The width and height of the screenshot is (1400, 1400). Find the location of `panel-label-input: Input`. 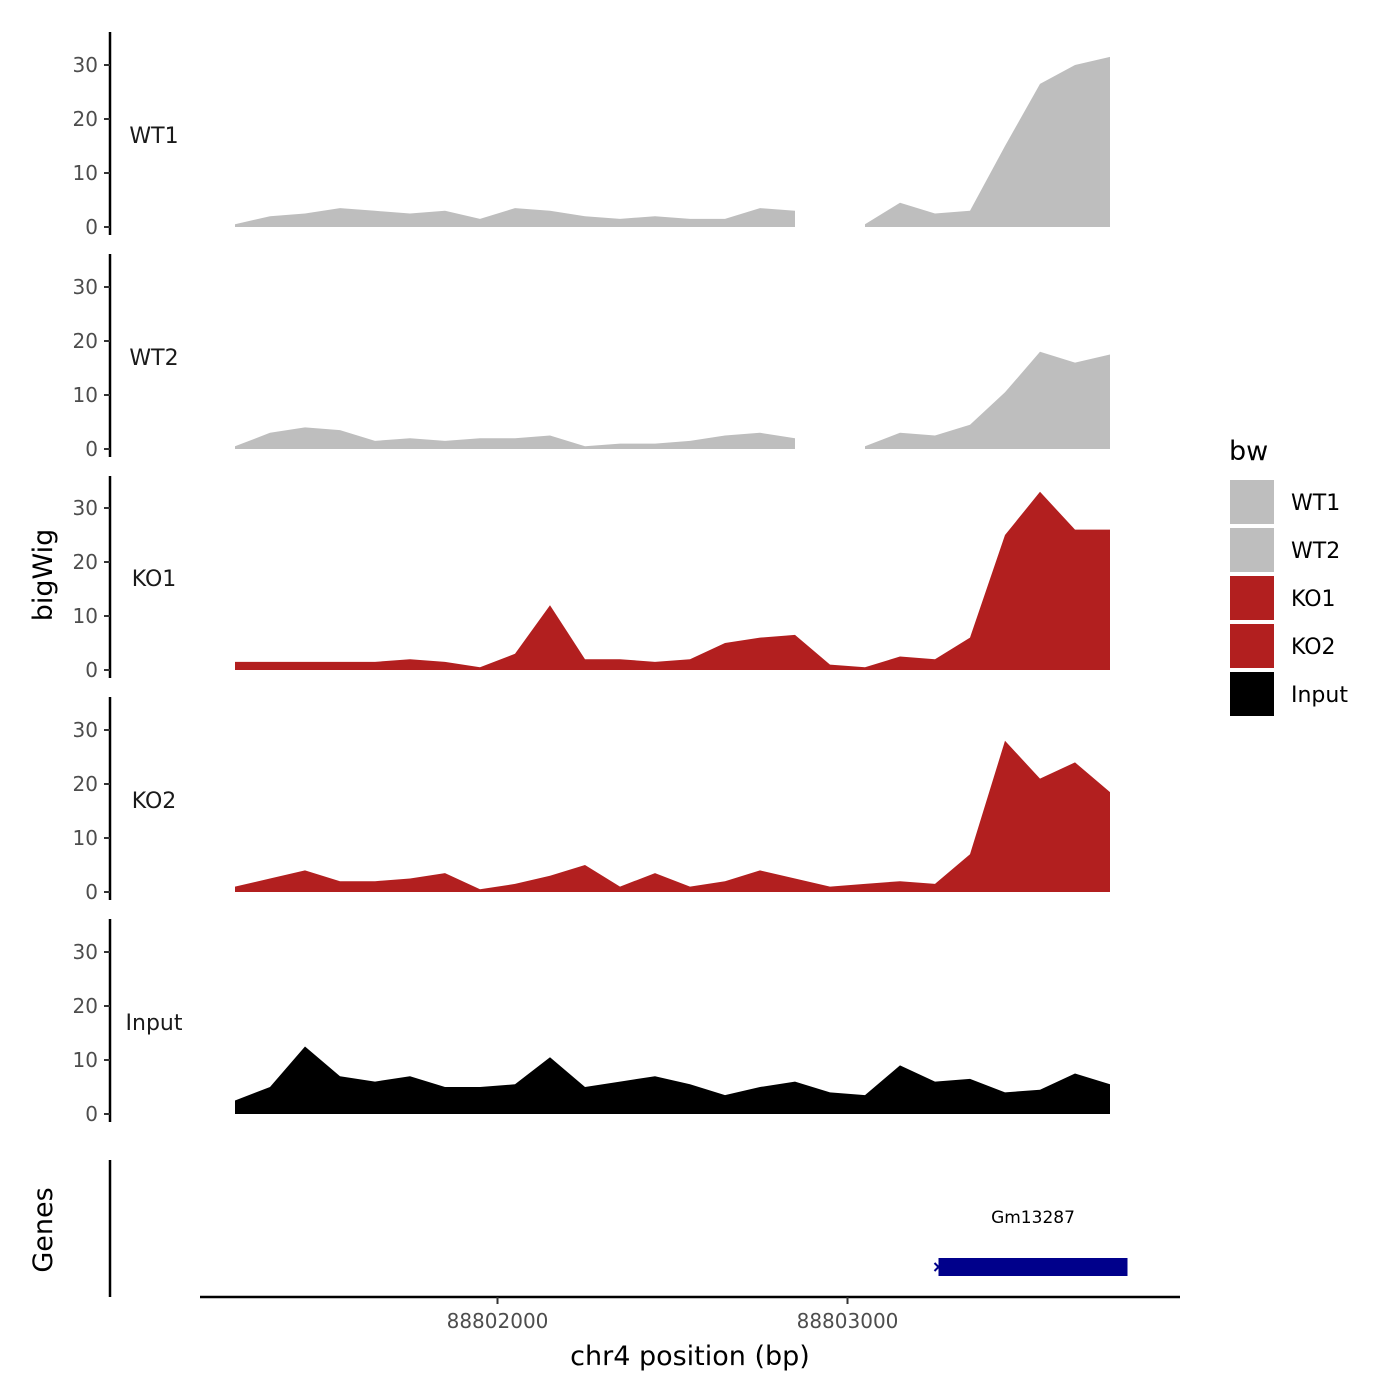

panel-label-input: Input is located at coordinates (154, 1023).